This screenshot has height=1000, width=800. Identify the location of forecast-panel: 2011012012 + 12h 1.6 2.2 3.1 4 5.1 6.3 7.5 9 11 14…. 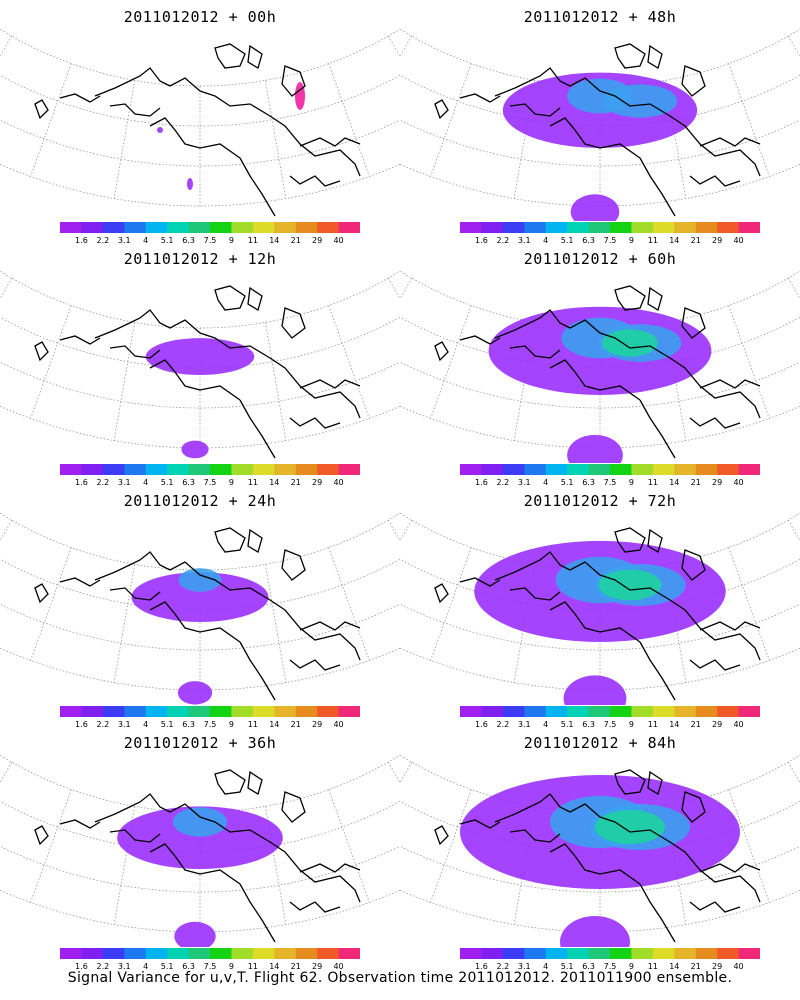
(200, 364).